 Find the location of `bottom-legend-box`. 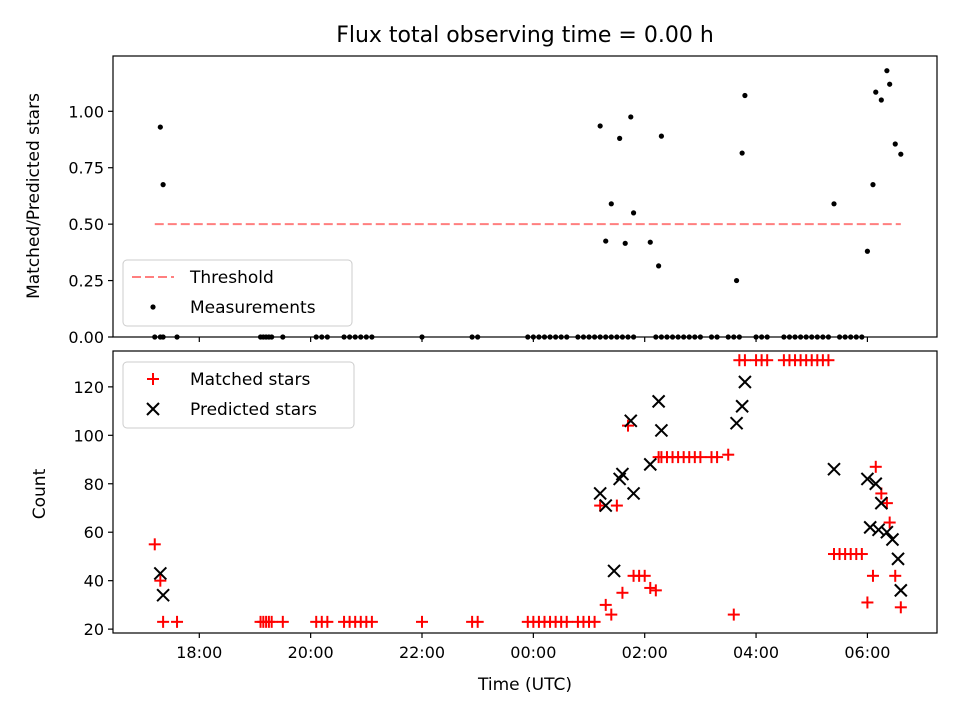

bottom-legend-box is located at coordinates (238, 395).